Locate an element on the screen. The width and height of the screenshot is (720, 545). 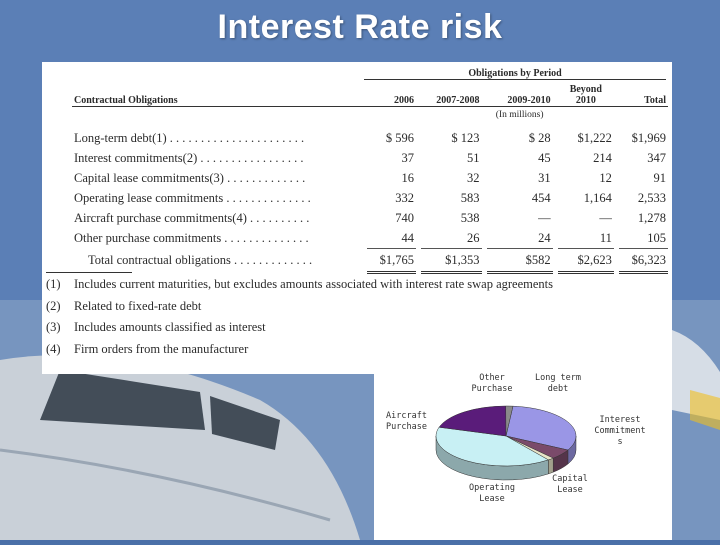
total-cell: $1,765 is located at coordinates (392, 261).